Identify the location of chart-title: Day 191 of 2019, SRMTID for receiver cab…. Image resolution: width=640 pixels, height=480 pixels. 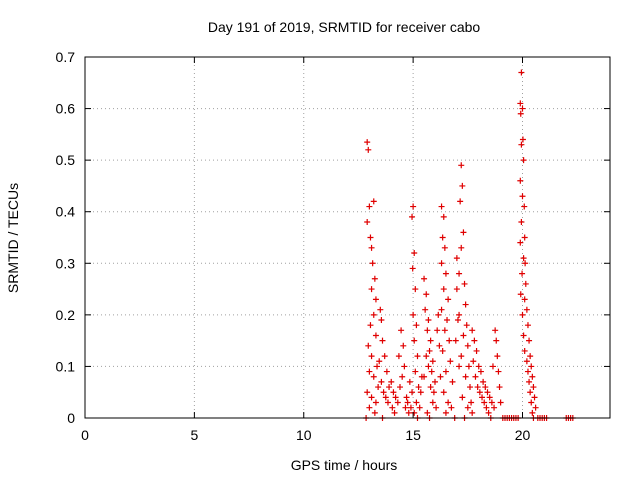
(344, 27).